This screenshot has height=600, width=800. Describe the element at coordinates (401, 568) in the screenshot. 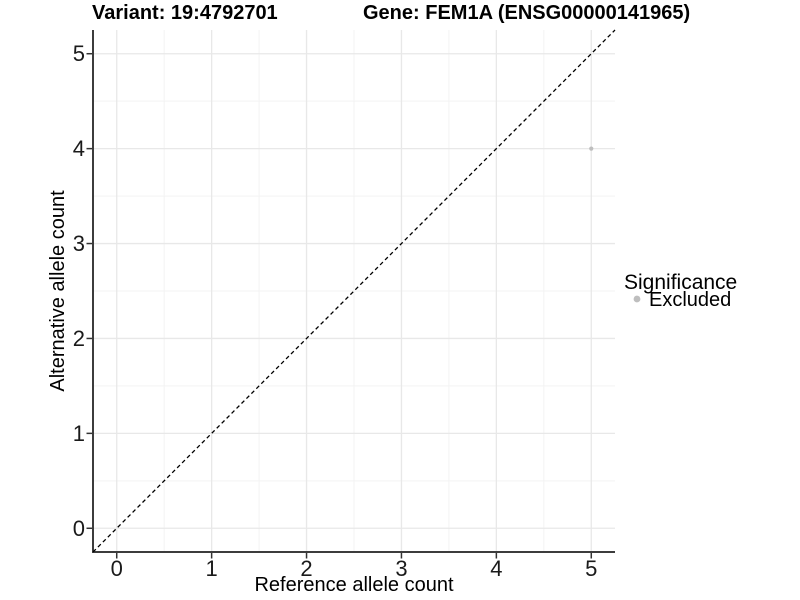

I see `x-tick-label: 3` at that location.